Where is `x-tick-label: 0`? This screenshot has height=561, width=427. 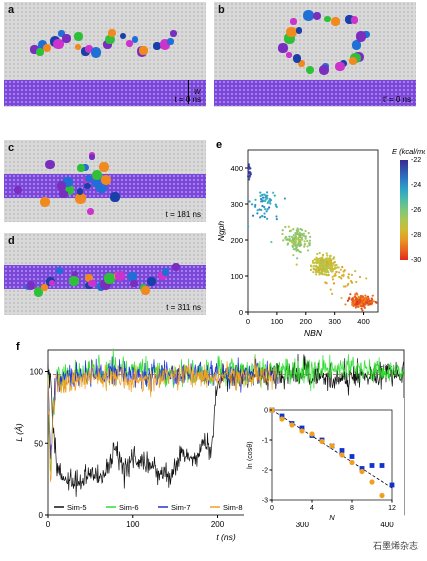
x-tick-label: 0 is located at coordinates (48, 524).